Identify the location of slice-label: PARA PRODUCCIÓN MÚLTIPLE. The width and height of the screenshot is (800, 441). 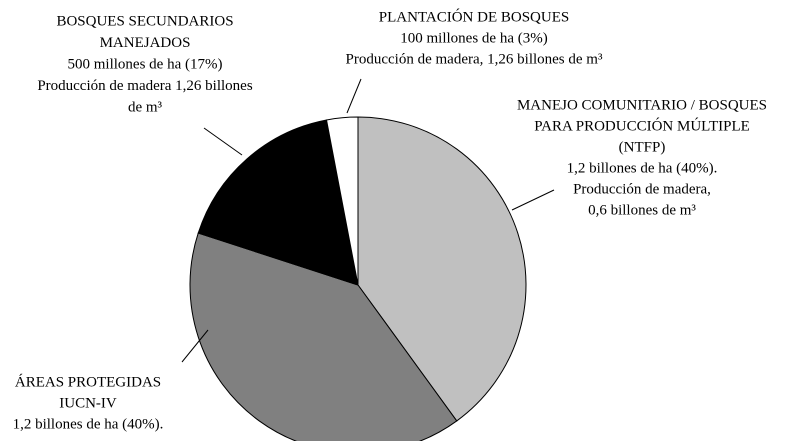
(642, 125).